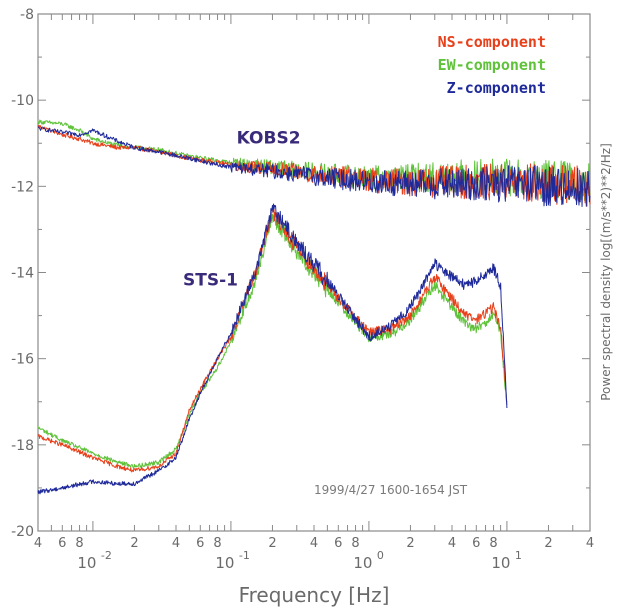  What do you see at coordinates (269, 138) in the screenshot?
I see `annotation-kobs2: KOBS2` at bounding box center [269, 138].